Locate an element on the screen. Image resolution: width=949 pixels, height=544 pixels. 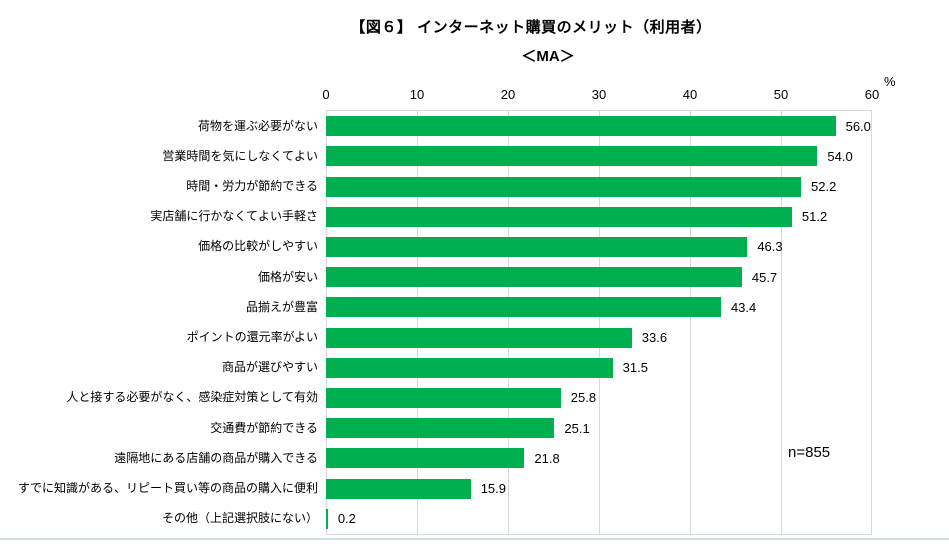
category-row: 品揃えが豊富 is located at coordinates (159, 306).